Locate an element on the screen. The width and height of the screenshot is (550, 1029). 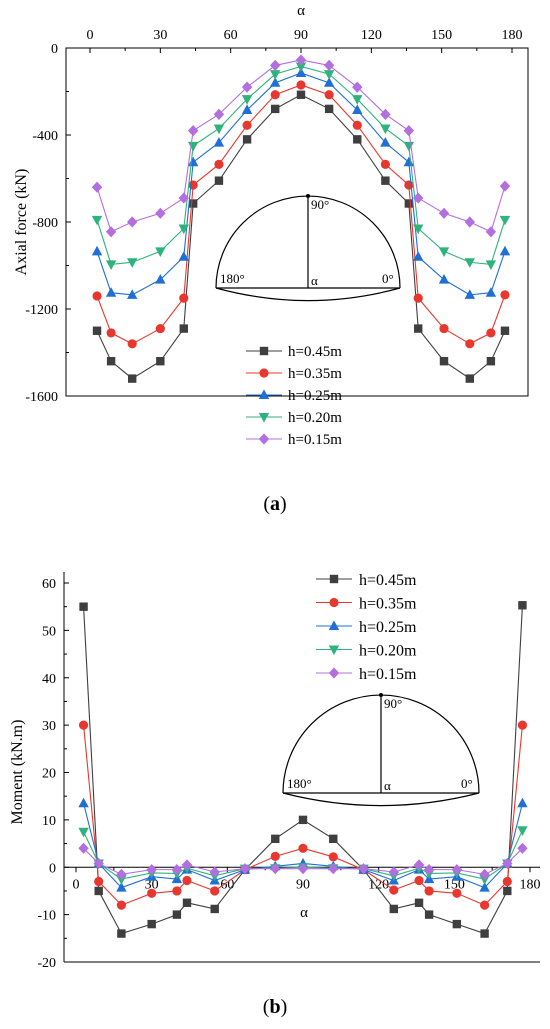
y-tick-label-b: 40 is located at coordinates (49, 679).